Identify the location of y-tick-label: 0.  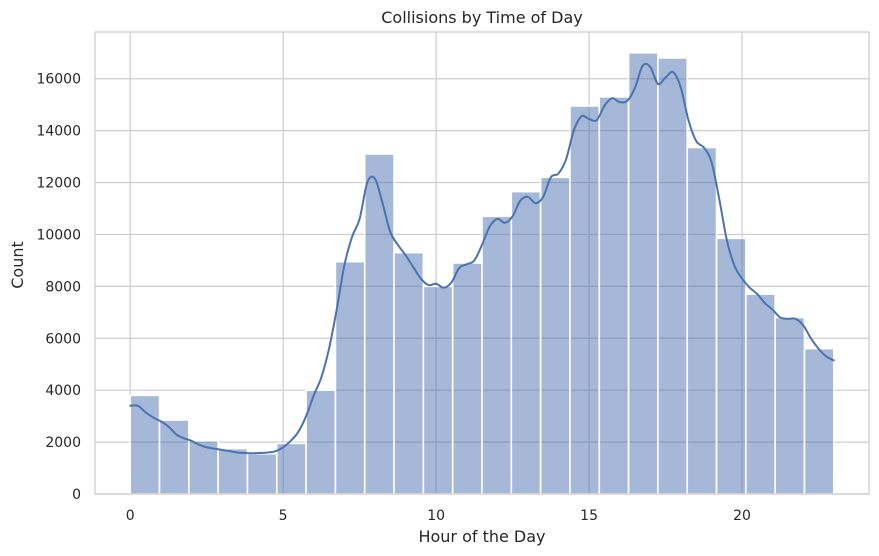
(76, 495).